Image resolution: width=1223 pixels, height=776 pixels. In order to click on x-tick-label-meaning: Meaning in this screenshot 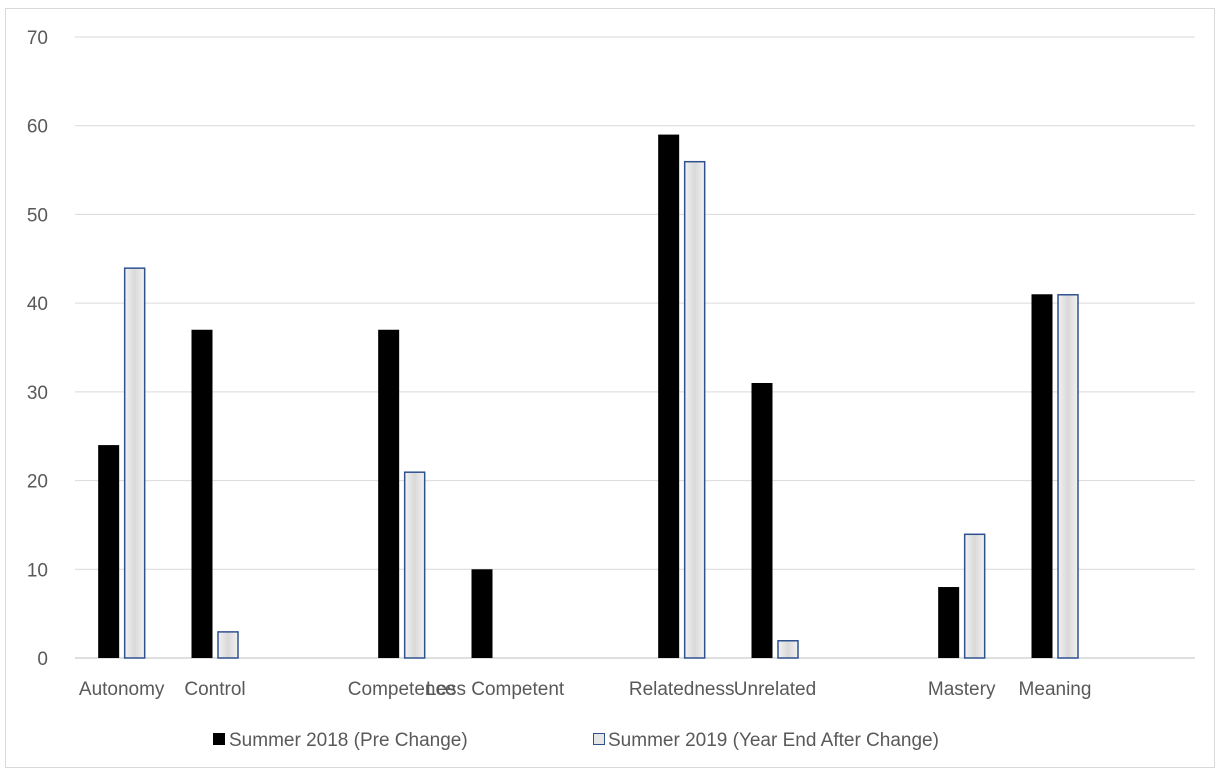, I will do `click(1055, 689)`.